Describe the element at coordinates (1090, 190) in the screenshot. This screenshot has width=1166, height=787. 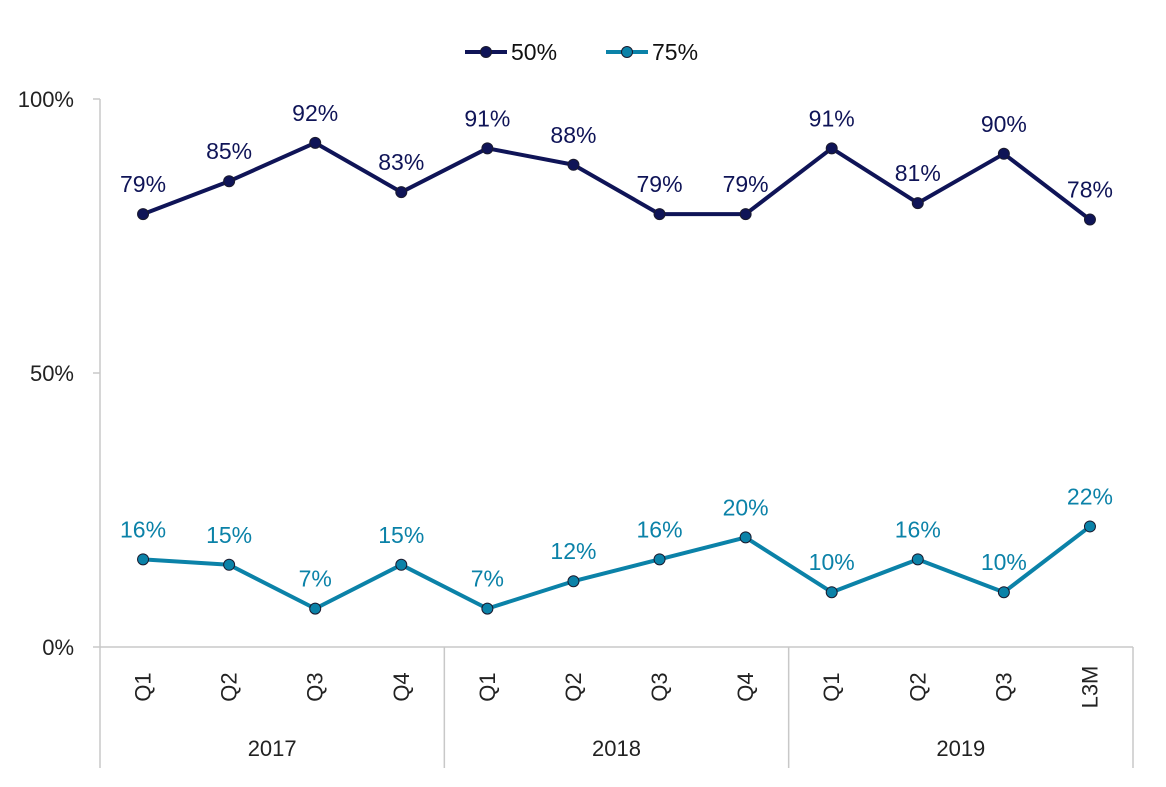
I see `data-label: 78%` at that location.